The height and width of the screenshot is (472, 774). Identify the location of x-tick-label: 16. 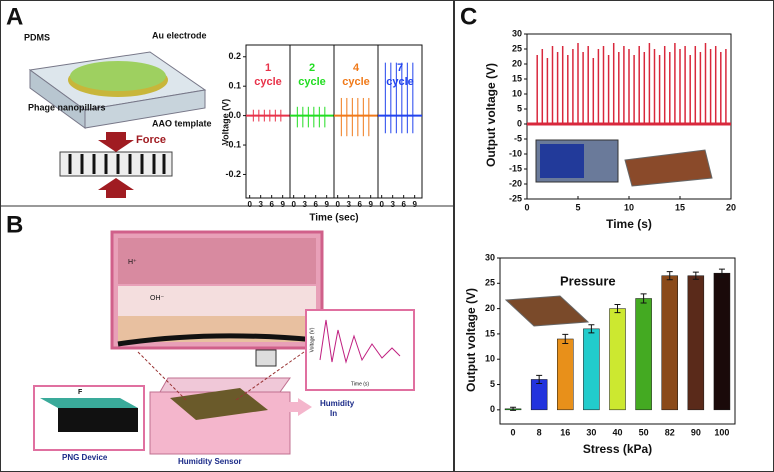
(565, 432).